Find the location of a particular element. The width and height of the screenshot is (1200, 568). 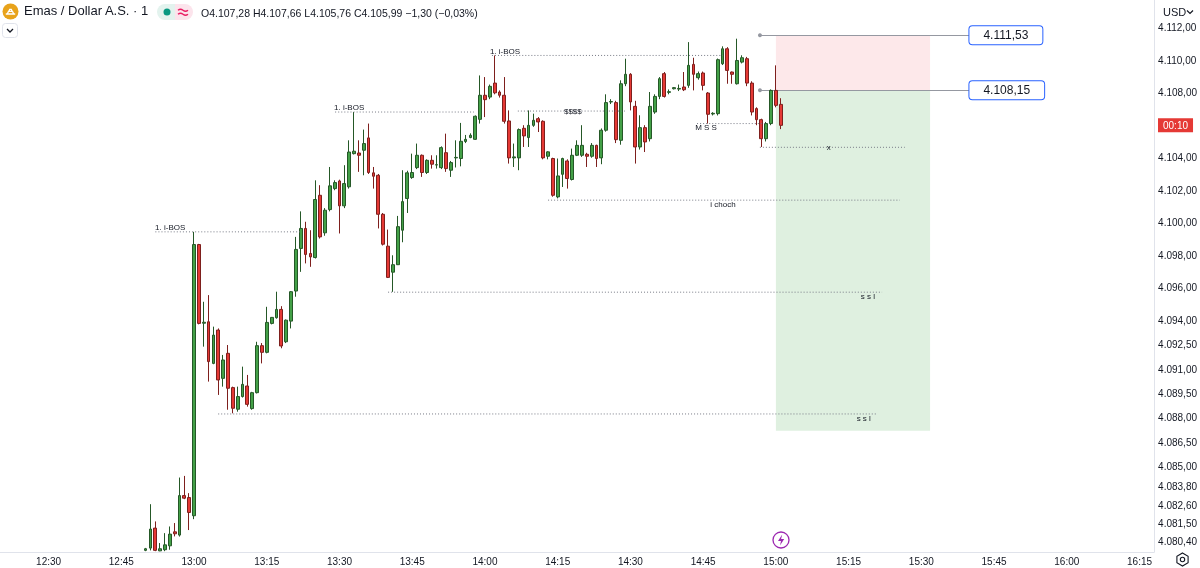

x-tick-label: 13:30 is located at coordinates (339, 561).